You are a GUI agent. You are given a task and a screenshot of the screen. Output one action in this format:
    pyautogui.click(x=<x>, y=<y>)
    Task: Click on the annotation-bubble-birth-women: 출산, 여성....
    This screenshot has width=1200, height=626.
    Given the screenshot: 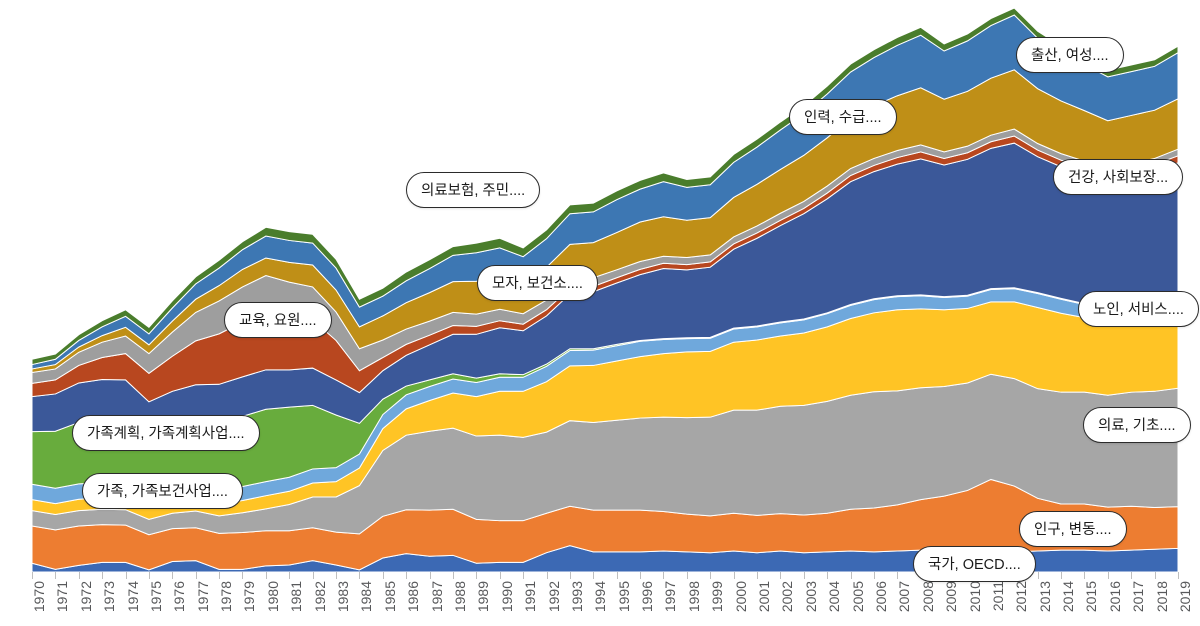 What is the action you would take?
    pyautogui.click(x=1070, y=55)
    